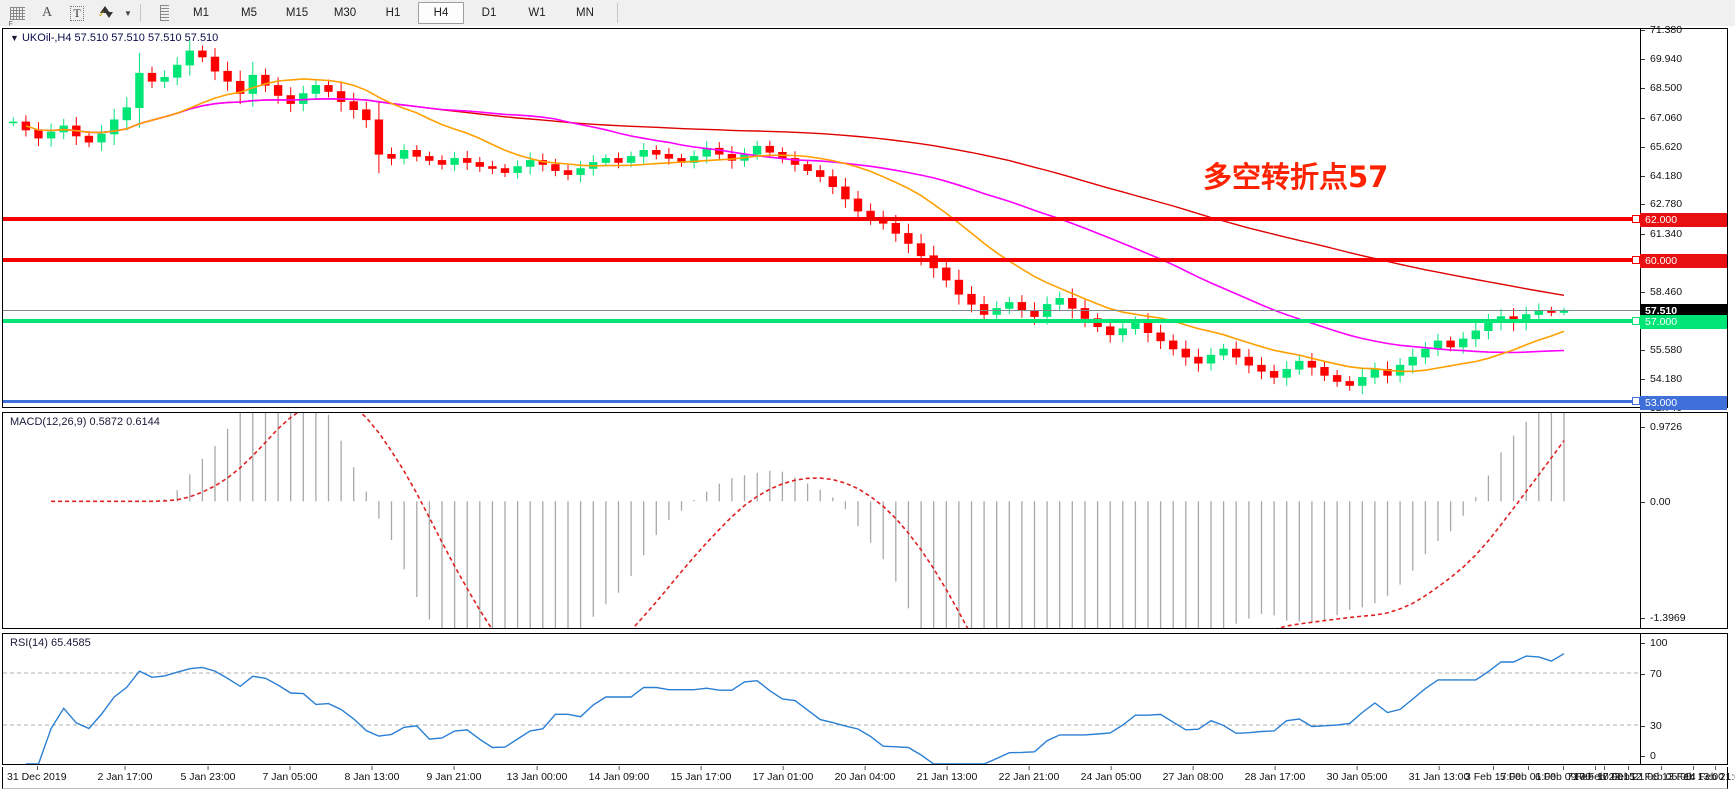 This screenshot has width=1735, height=791. I want to click on time-tick: 14 Feb 21:00, so click(1709, 774).